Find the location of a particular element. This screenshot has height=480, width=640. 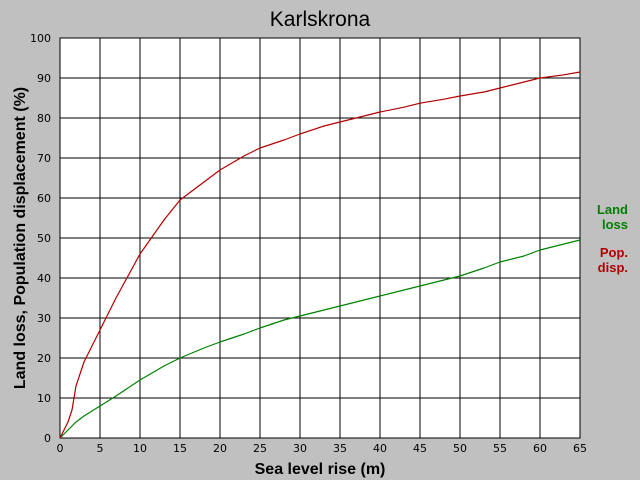

x-tick-label: 30 is located at coordinates (300, 448).